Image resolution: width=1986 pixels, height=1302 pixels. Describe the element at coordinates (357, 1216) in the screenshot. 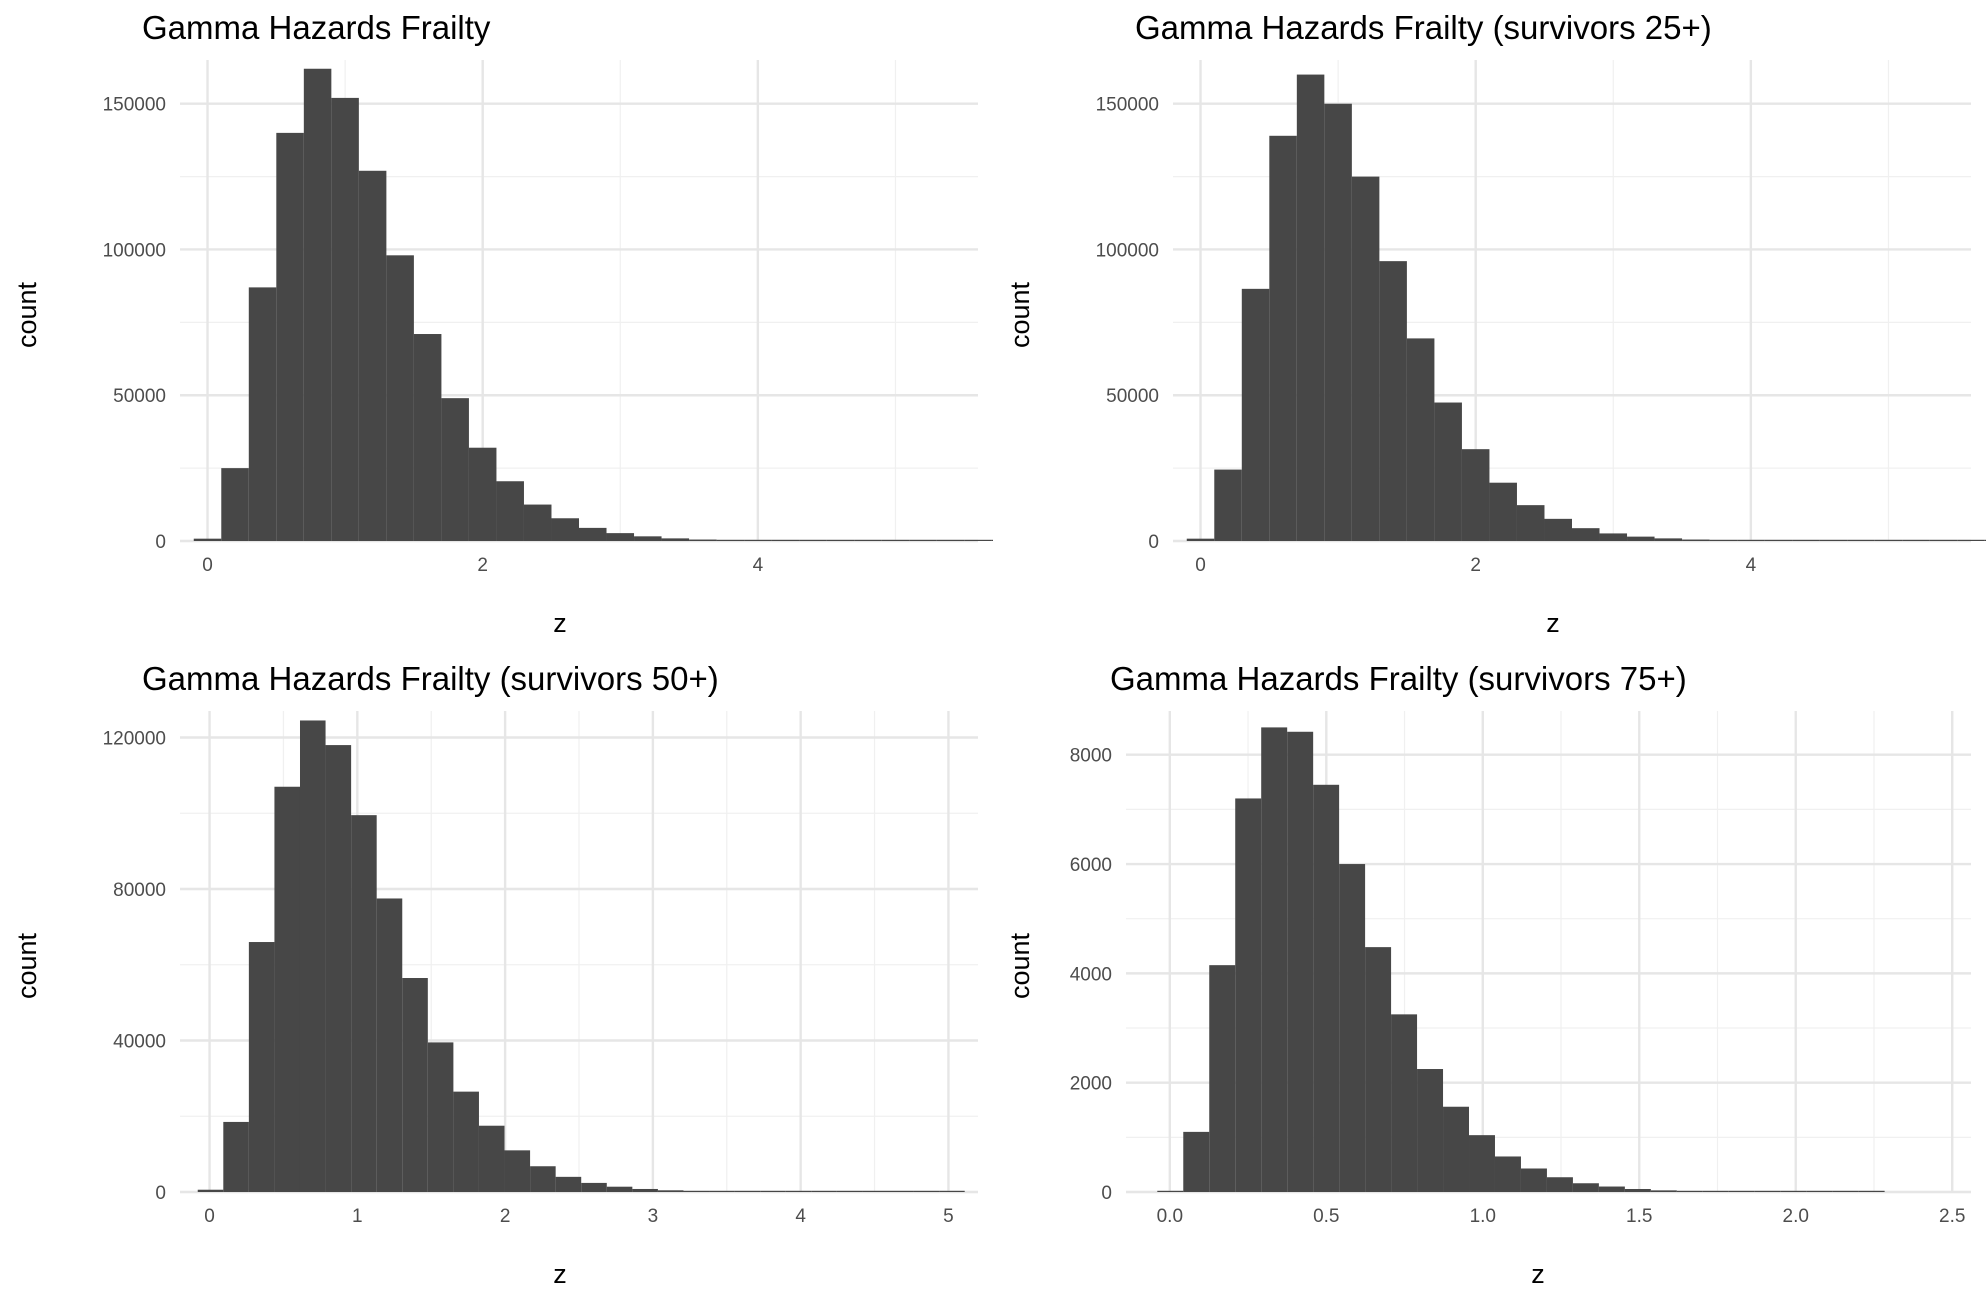

I see `x-tick-label: 1` at that location.